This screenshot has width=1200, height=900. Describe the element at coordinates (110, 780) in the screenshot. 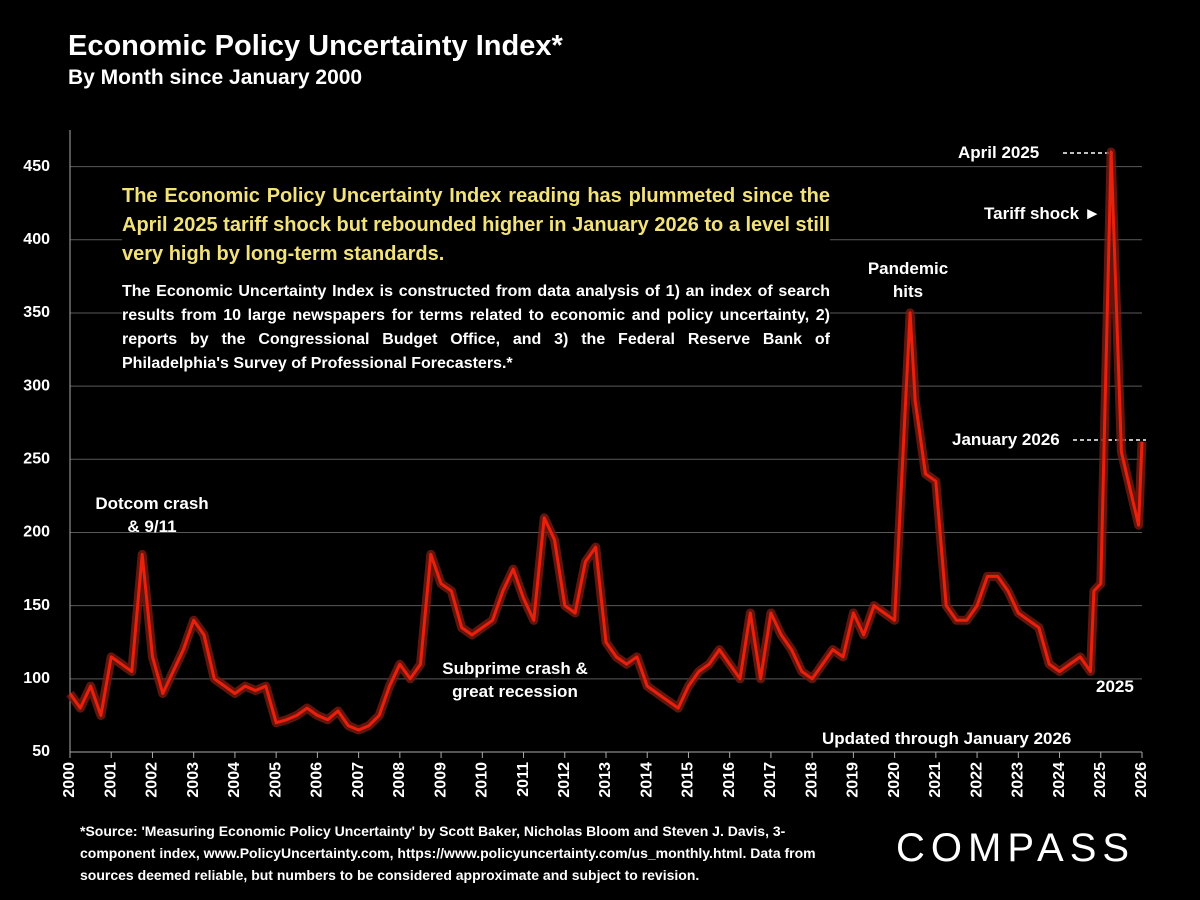

I see `x-tick-label: 2001` at that location.